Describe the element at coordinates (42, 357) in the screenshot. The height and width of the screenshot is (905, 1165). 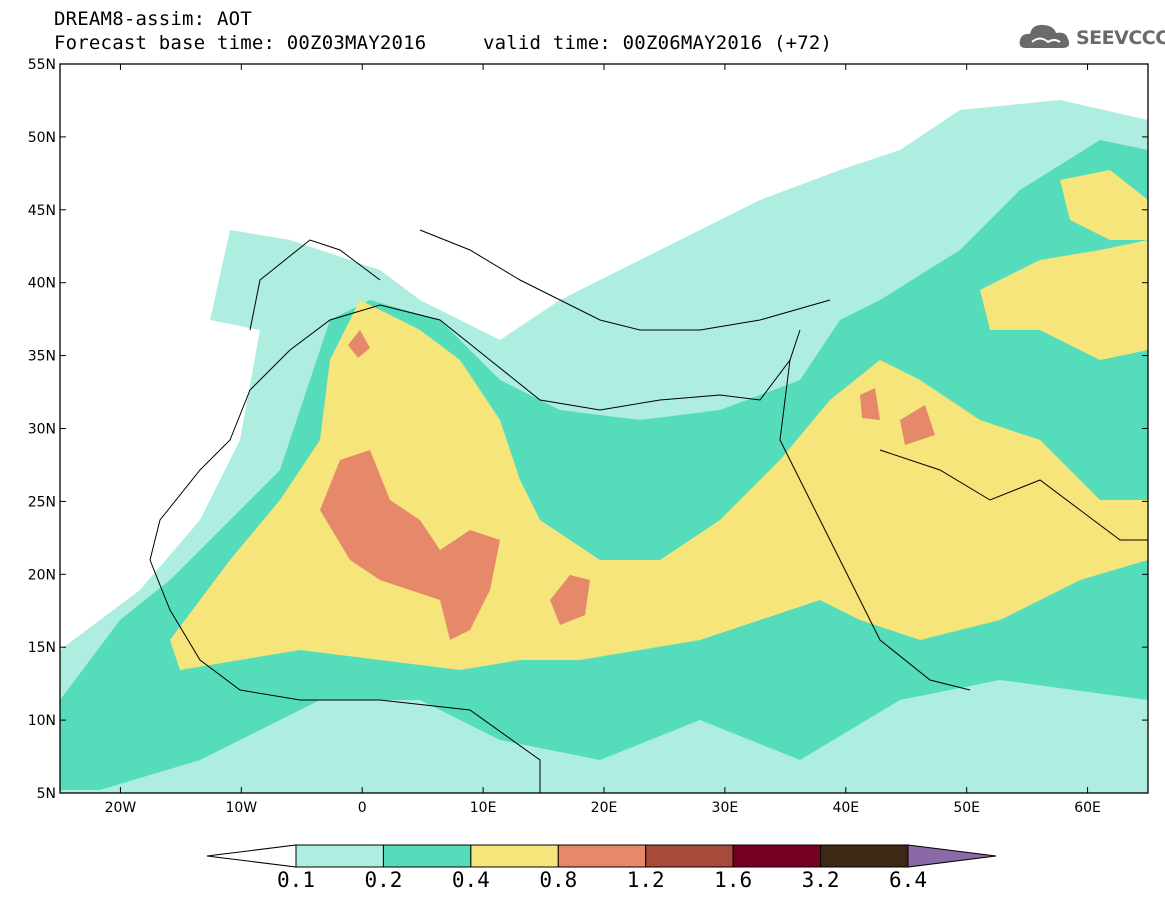
I see `lat-label: 35N` at that location.